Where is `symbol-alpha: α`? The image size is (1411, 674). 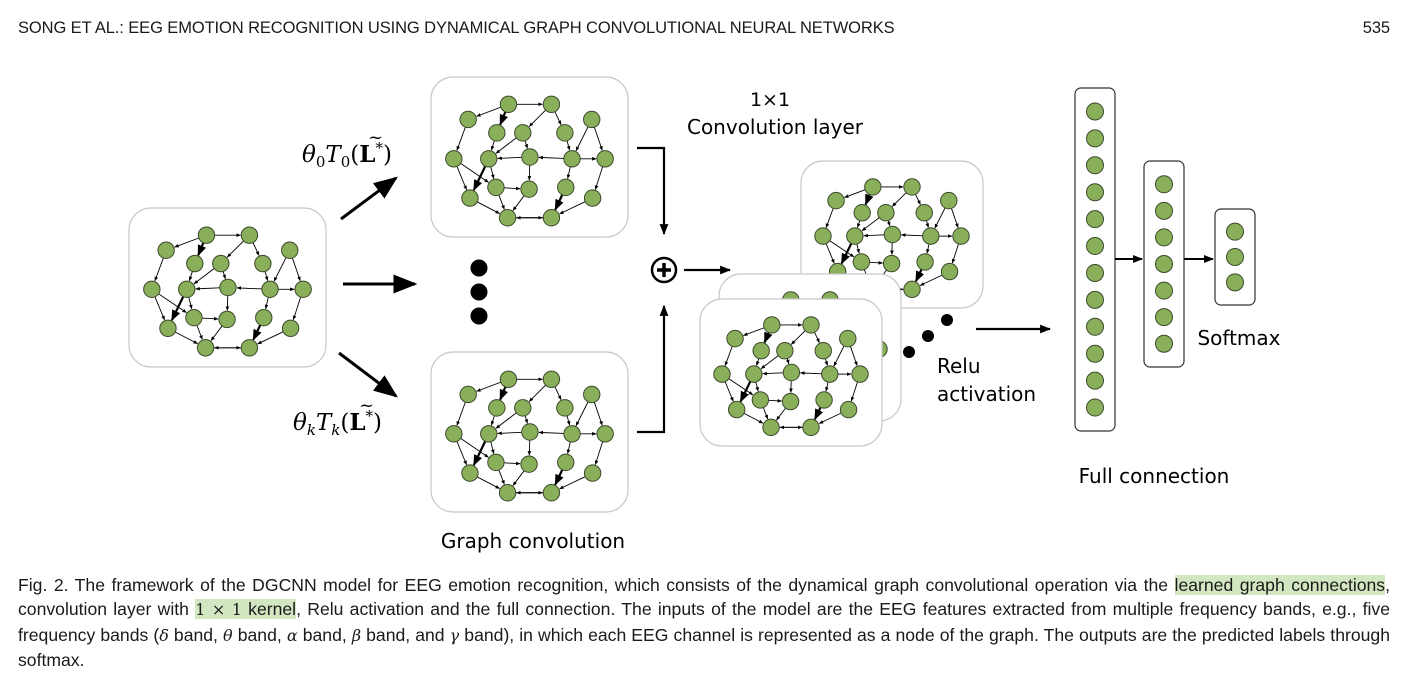 symbol-alpha: α is located at coordinates (292, 635).